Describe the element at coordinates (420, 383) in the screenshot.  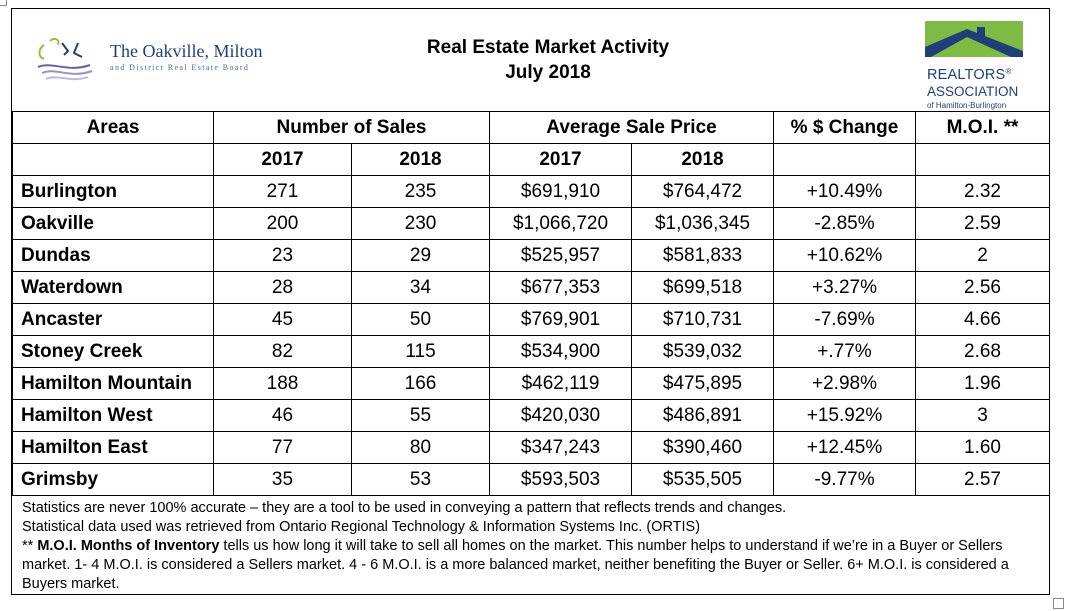
I see `sales-2018: 166` at that location.